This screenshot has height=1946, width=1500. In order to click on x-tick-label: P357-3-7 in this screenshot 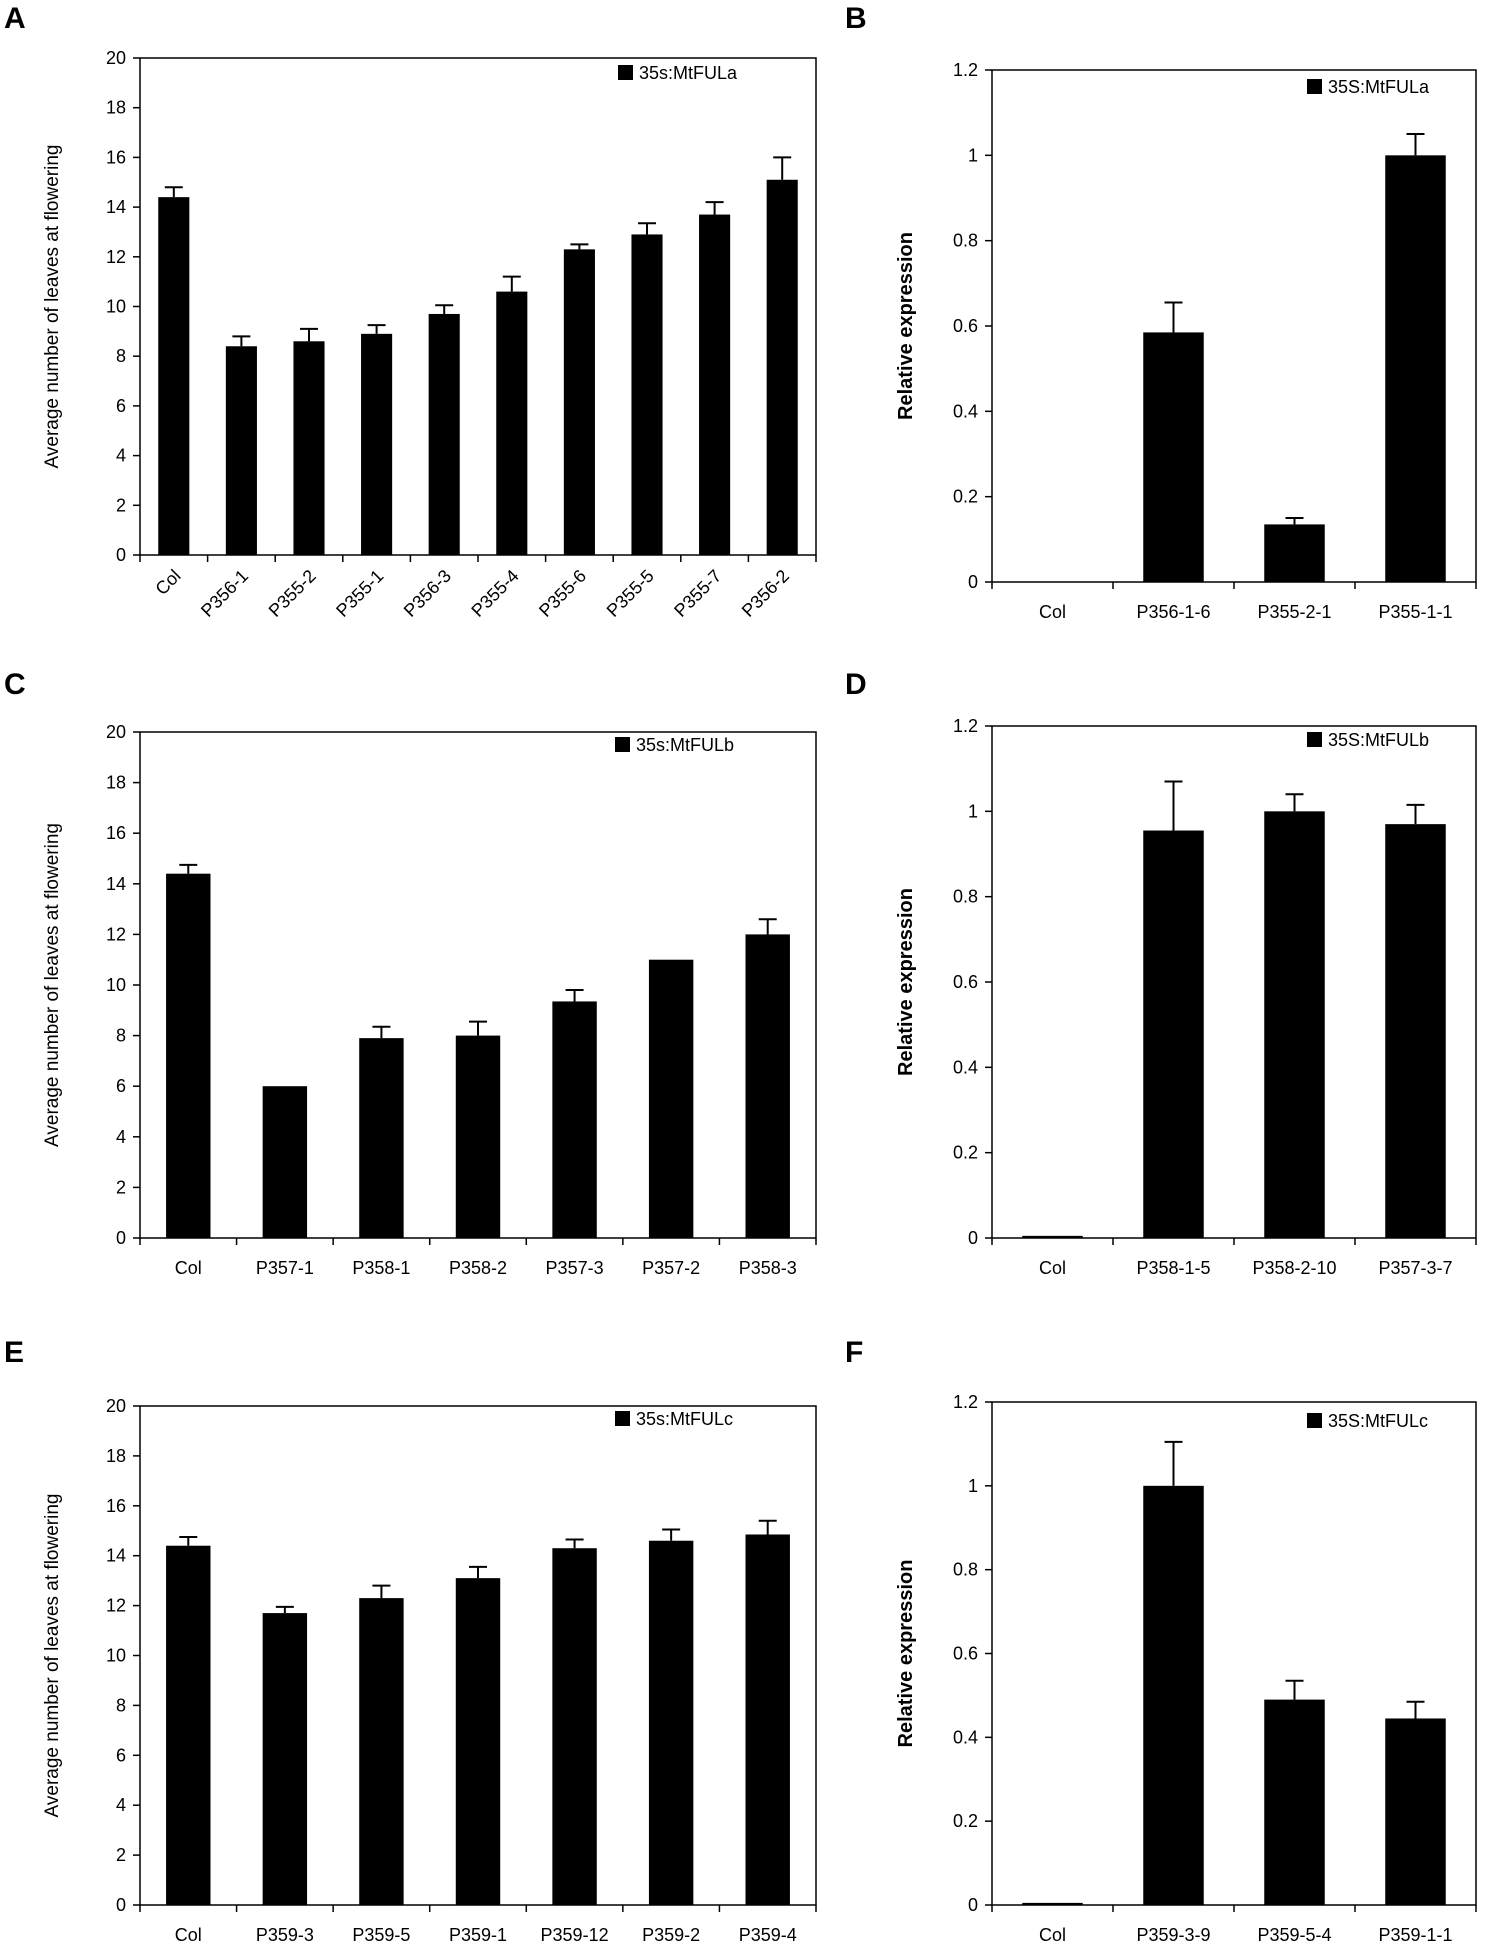, I will do `click(1415, 1268)`.